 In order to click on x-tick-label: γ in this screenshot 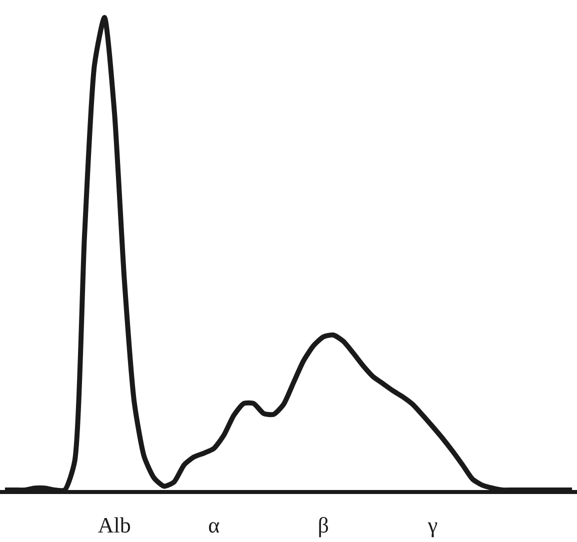, I will do `click(432, 525)`.